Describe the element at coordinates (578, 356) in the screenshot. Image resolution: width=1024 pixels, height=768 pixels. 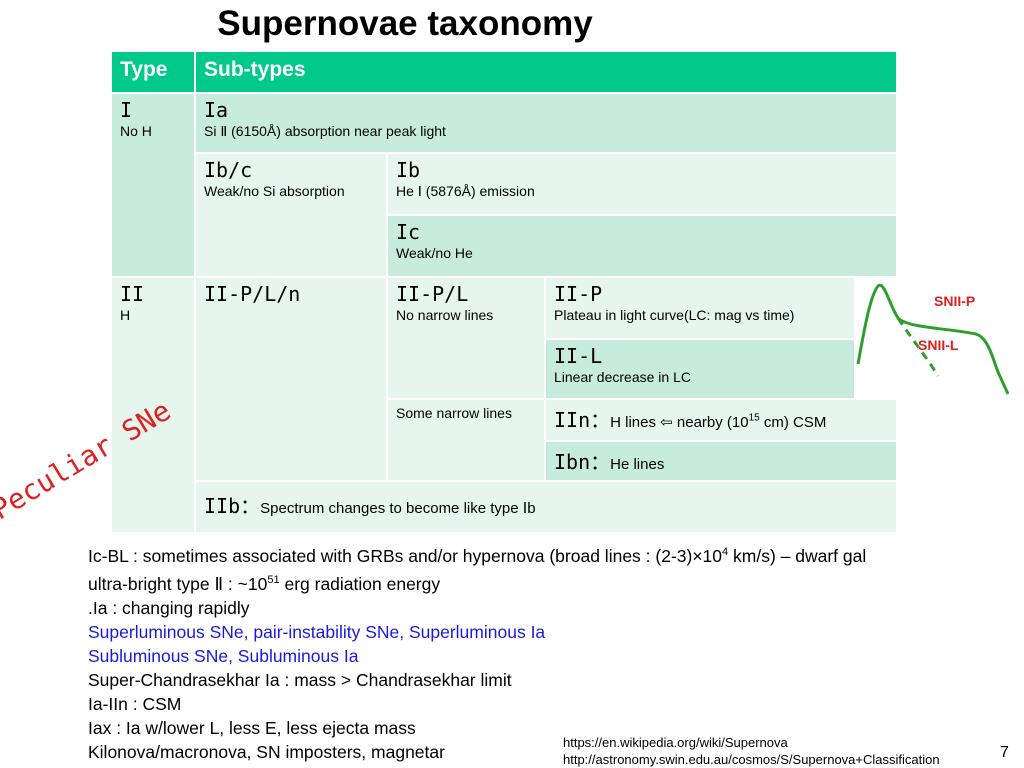
I see `IIL-code: II-L` at that location.